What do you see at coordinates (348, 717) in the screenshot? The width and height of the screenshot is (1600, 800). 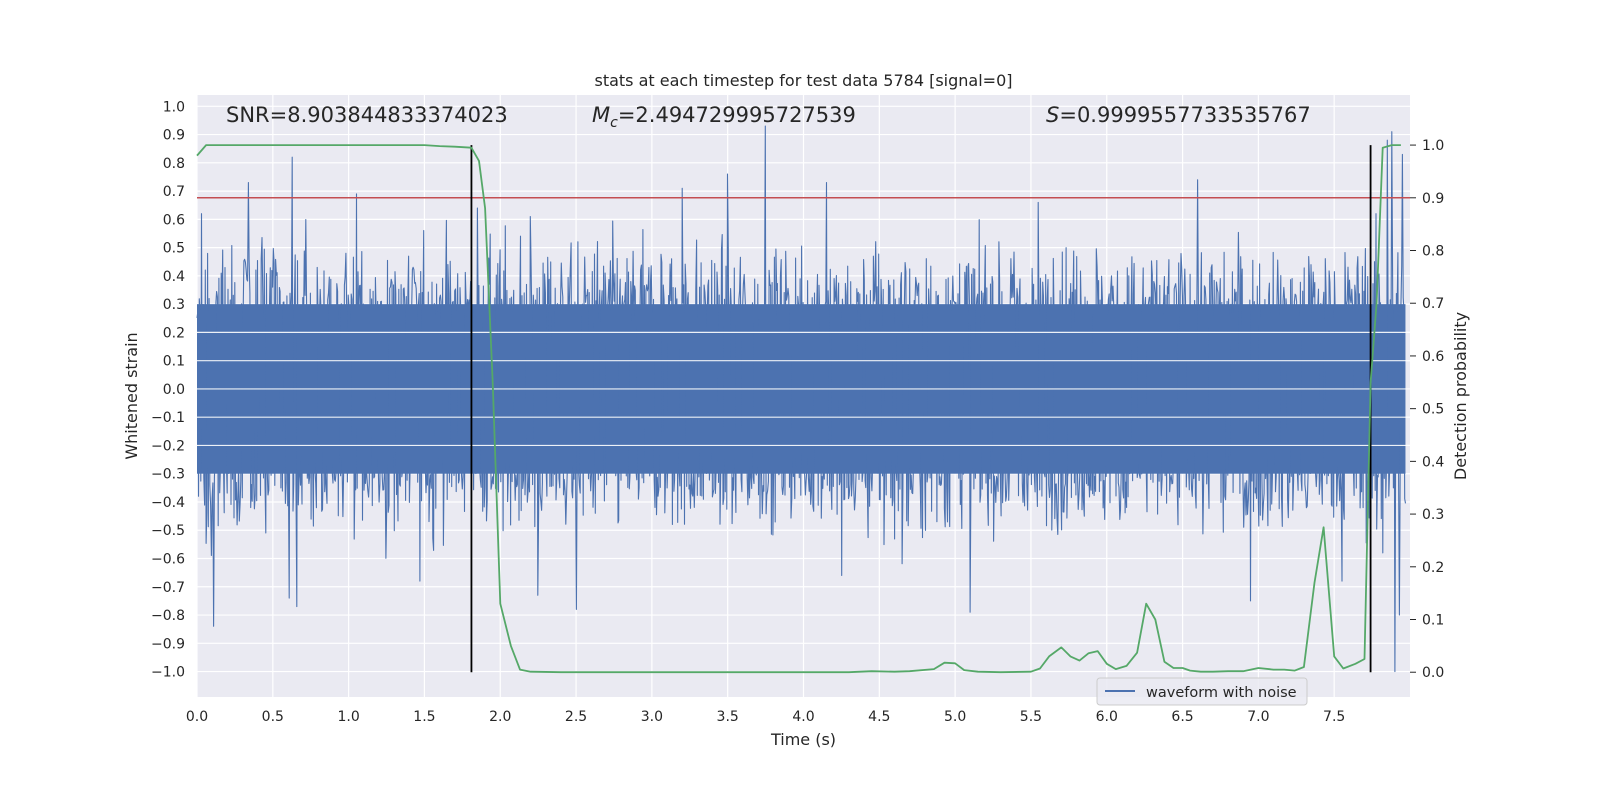 I see `x-tick-label: 1.0` at bounding box center [348, 717].